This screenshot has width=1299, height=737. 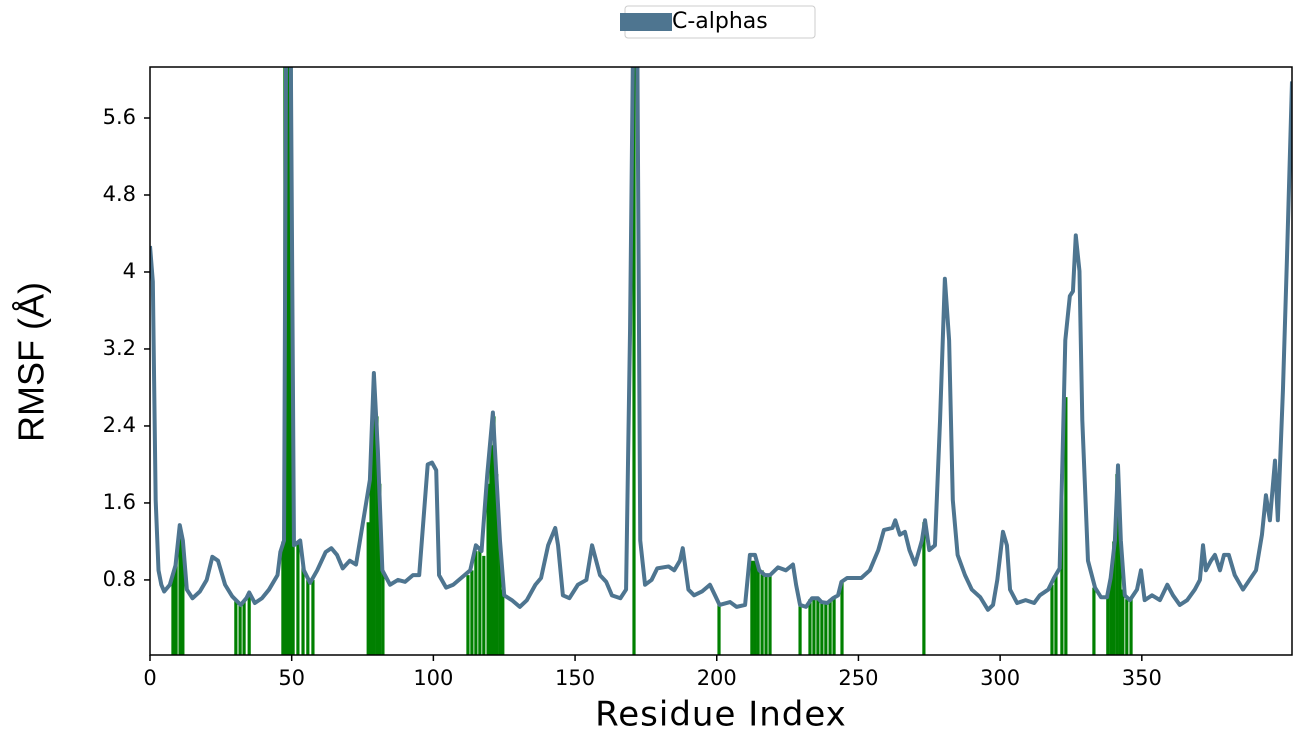 What do you see at coordinates (646, 22) in the screenshot?
I see `legend-swatch` at bounding box center [646, 22].